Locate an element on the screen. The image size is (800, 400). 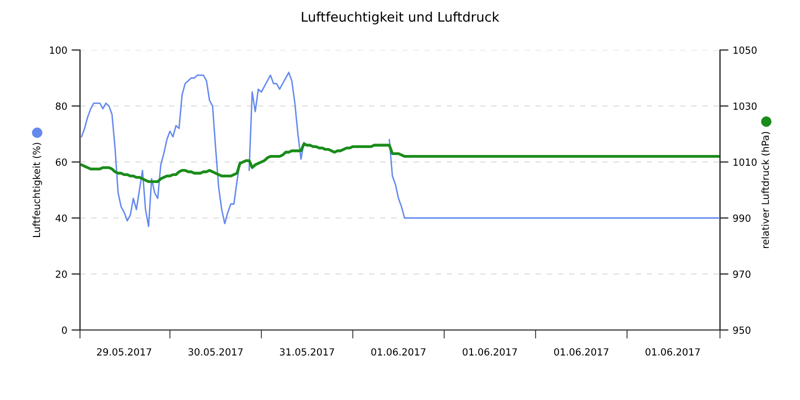
line-series is located at coordinates (400, 162).